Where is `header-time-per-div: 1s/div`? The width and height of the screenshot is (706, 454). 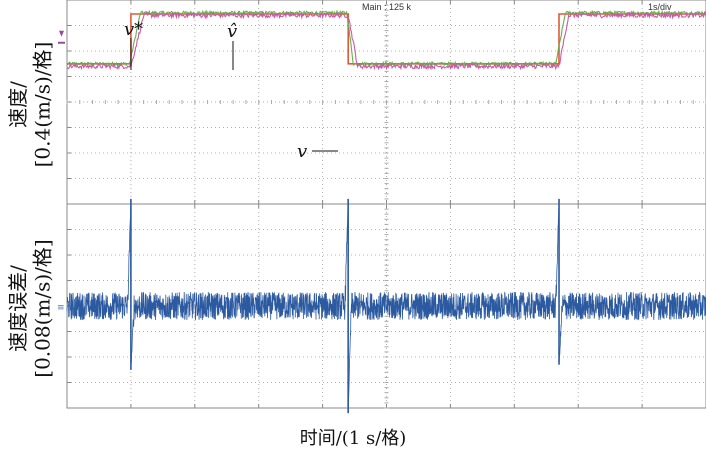
header-time-per-div: 1s/div is located at coordinates (660, 7).